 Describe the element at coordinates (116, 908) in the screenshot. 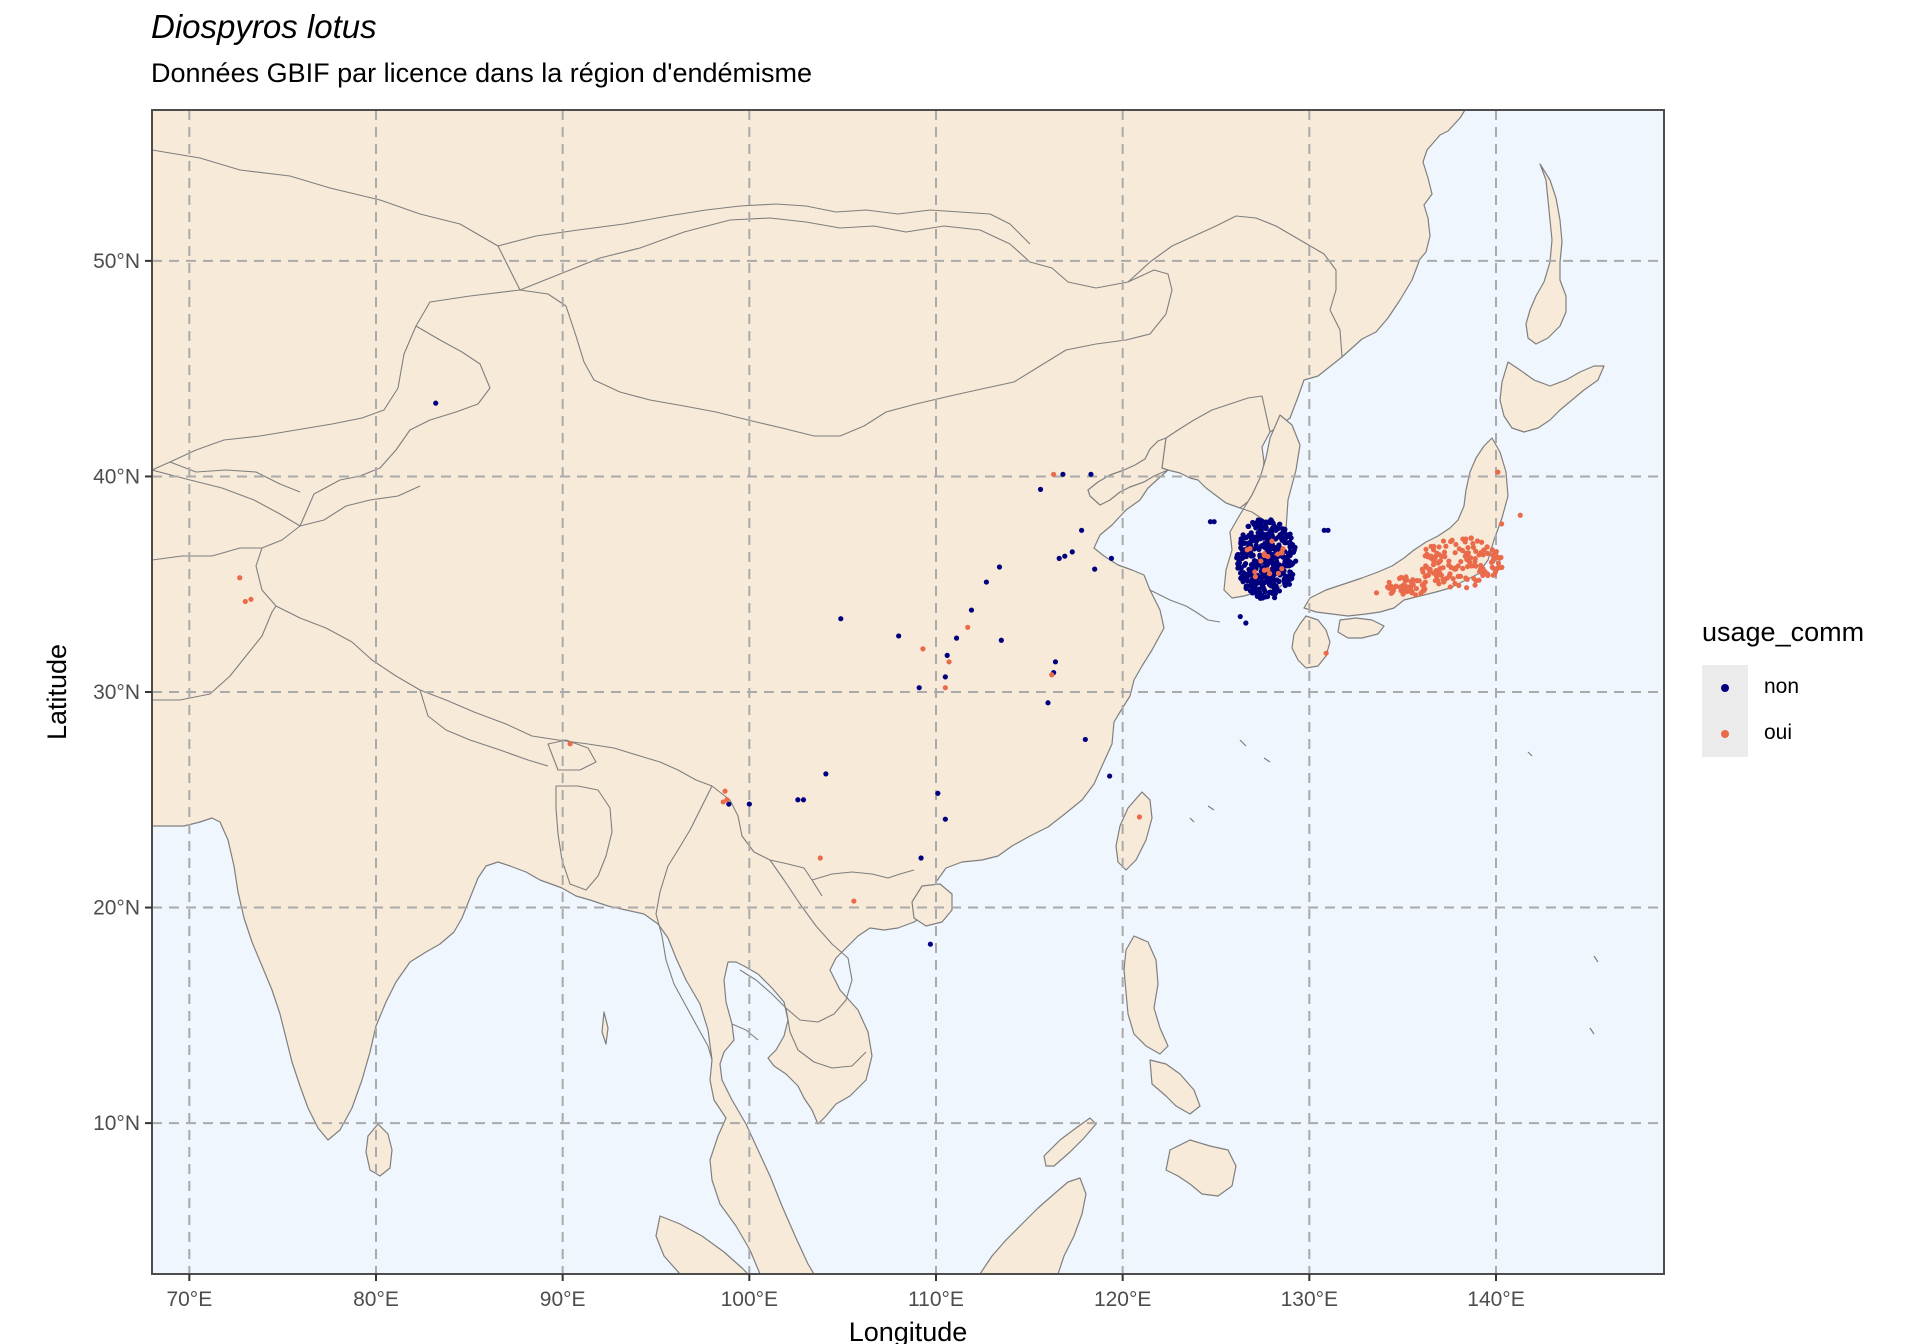

I see `y-tick-label-1: 20°N` at that location.